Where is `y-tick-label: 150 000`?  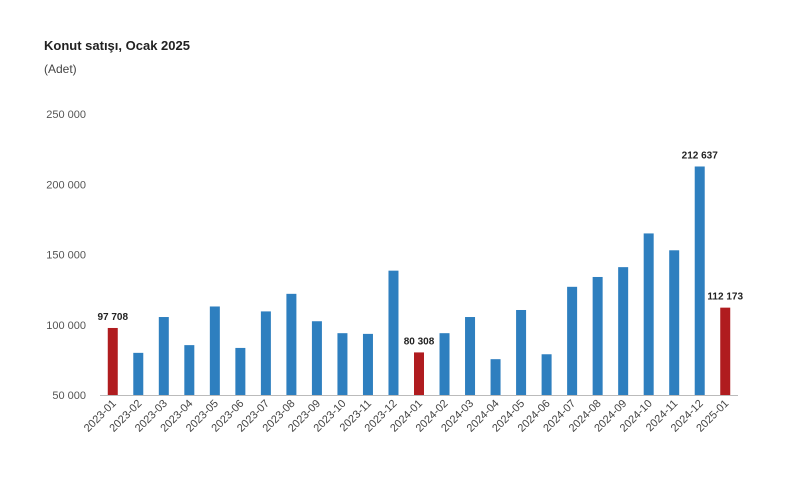
y-tick-label: 150 000 is located at coordinates (66, 256).